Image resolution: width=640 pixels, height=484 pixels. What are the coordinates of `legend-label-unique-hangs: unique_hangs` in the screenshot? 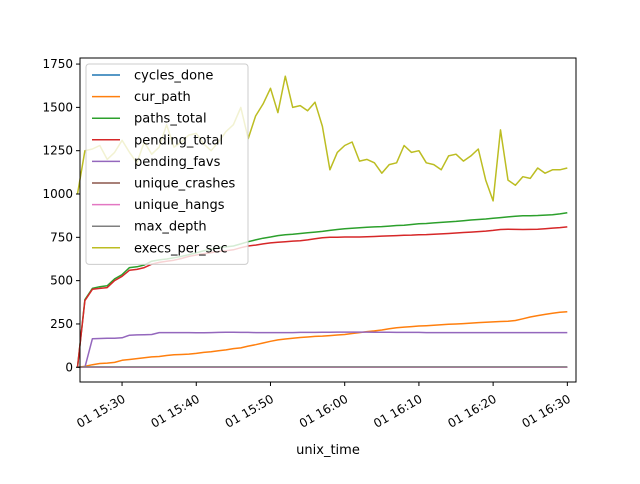 It's located at (179, 205).